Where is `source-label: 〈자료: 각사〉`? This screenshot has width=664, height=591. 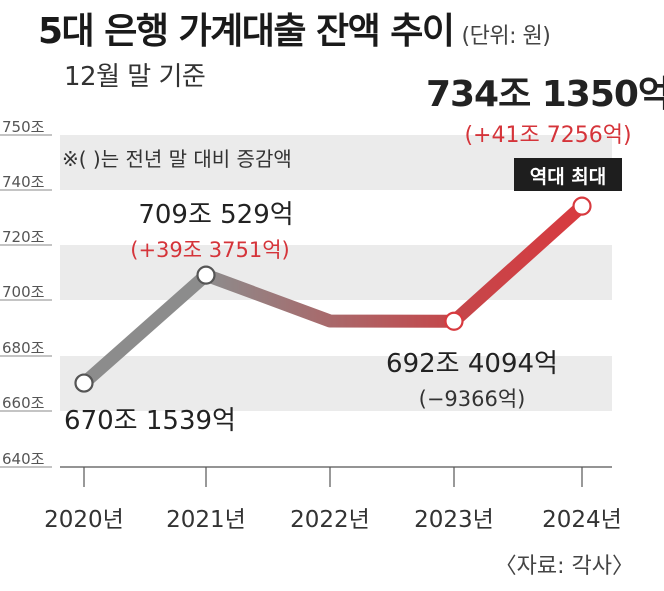
source-label: 〈자료: 각사〉 is located at coordinates (564, 566).